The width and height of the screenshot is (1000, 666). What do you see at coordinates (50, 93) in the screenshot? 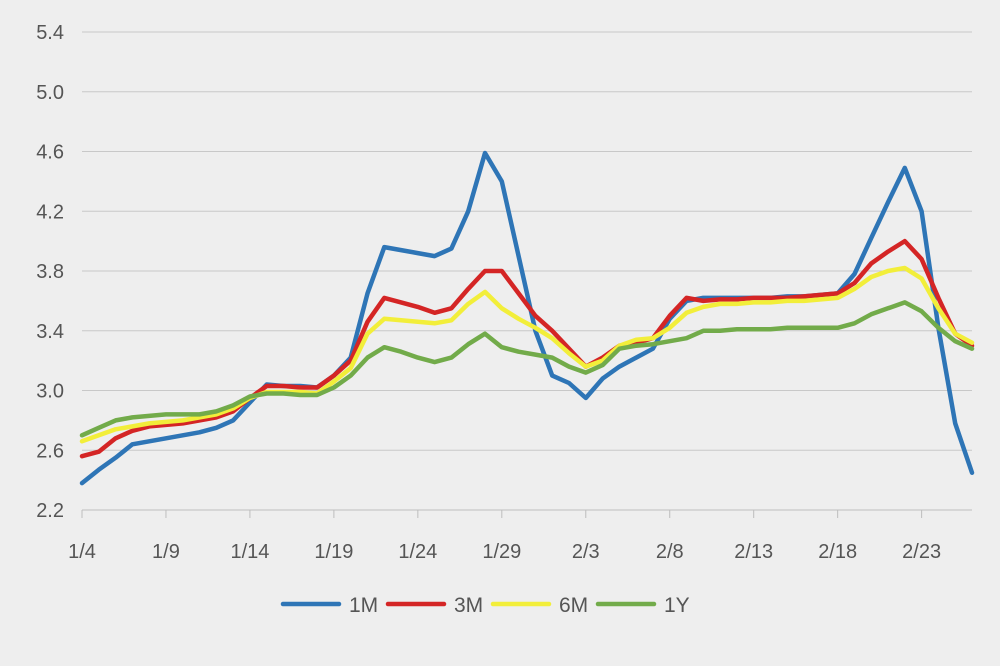
I see `y-tick-label: 5.0` at bounding box center [50, 93].